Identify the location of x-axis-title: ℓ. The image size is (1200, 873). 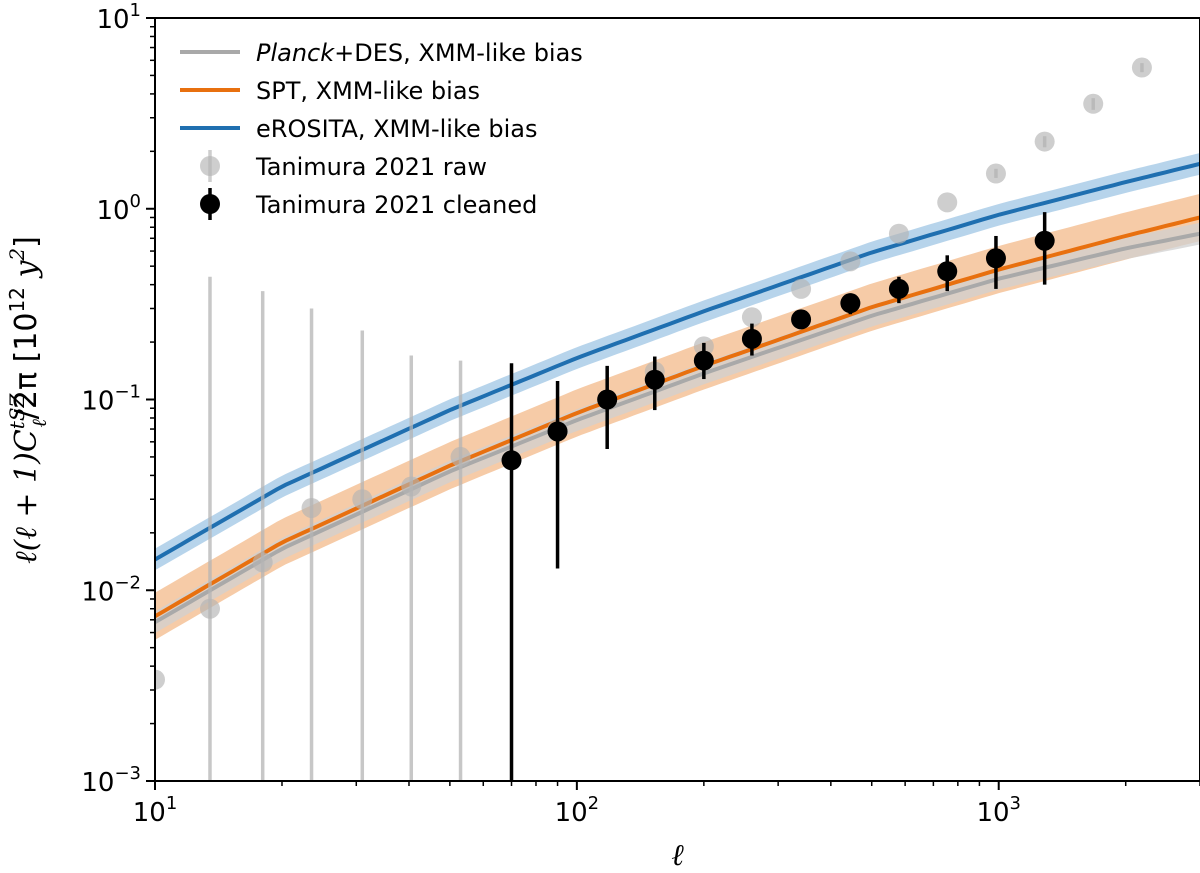
(677, 855).